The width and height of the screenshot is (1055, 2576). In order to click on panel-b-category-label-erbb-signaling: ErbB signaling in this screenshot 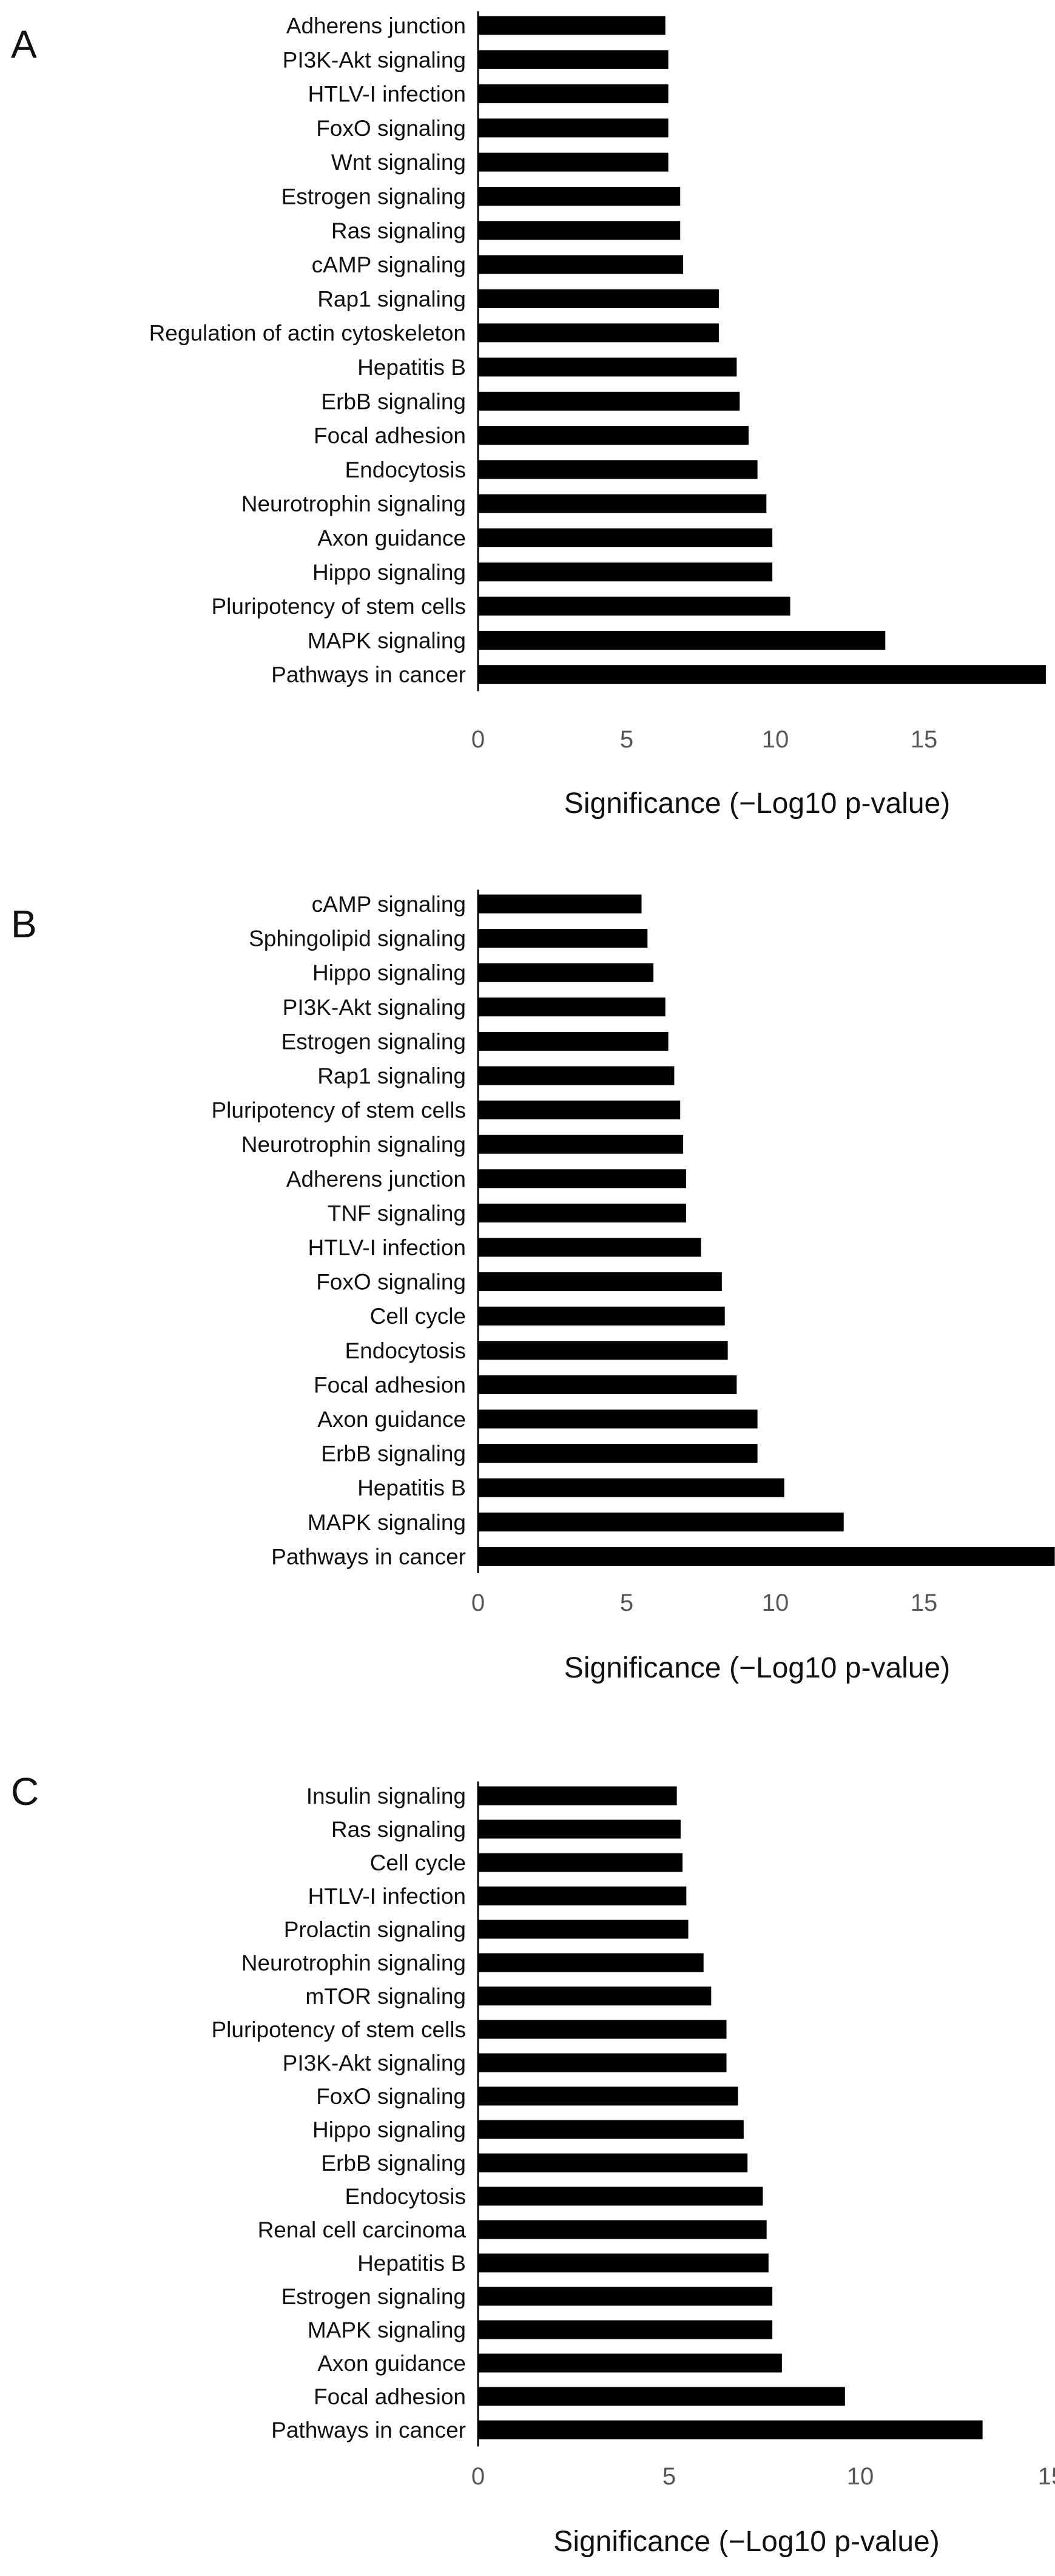, I will do `click(393, 1453)`.